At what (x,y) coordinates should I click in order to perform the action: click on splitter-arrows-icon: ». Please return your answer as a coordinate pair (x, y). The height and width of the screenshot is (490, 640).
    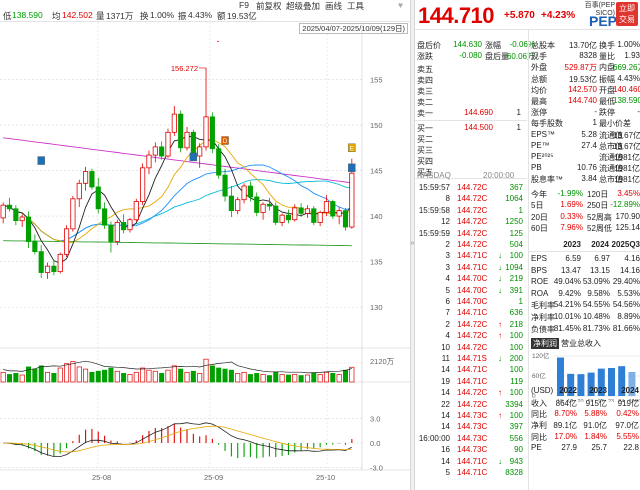
    Looking at the image, I should click on (412, 243).